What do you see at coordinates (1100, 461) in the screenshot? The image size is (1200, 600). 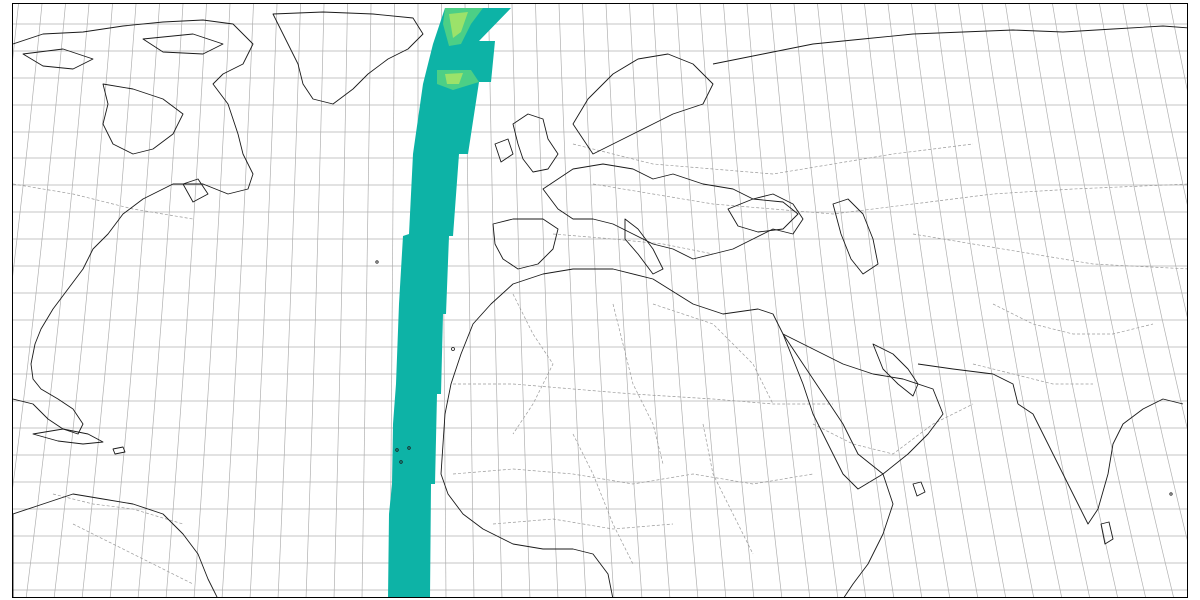 I see `coast-india` at bounding box center [1100, 461].